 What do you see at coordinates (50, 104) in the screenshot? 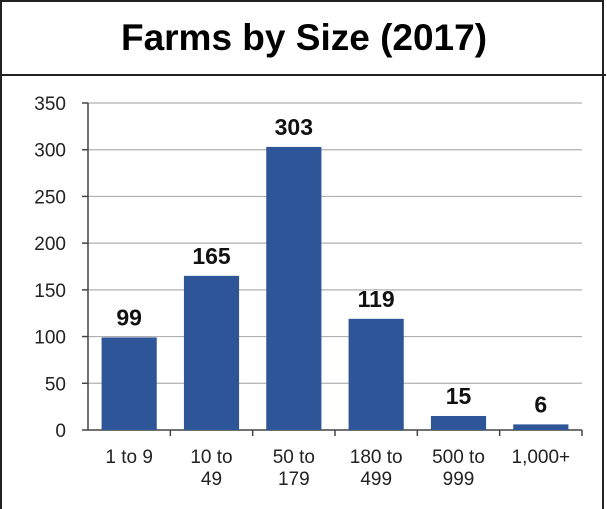
I see `y-tick-label: 350` at bounding box center [50, 104].